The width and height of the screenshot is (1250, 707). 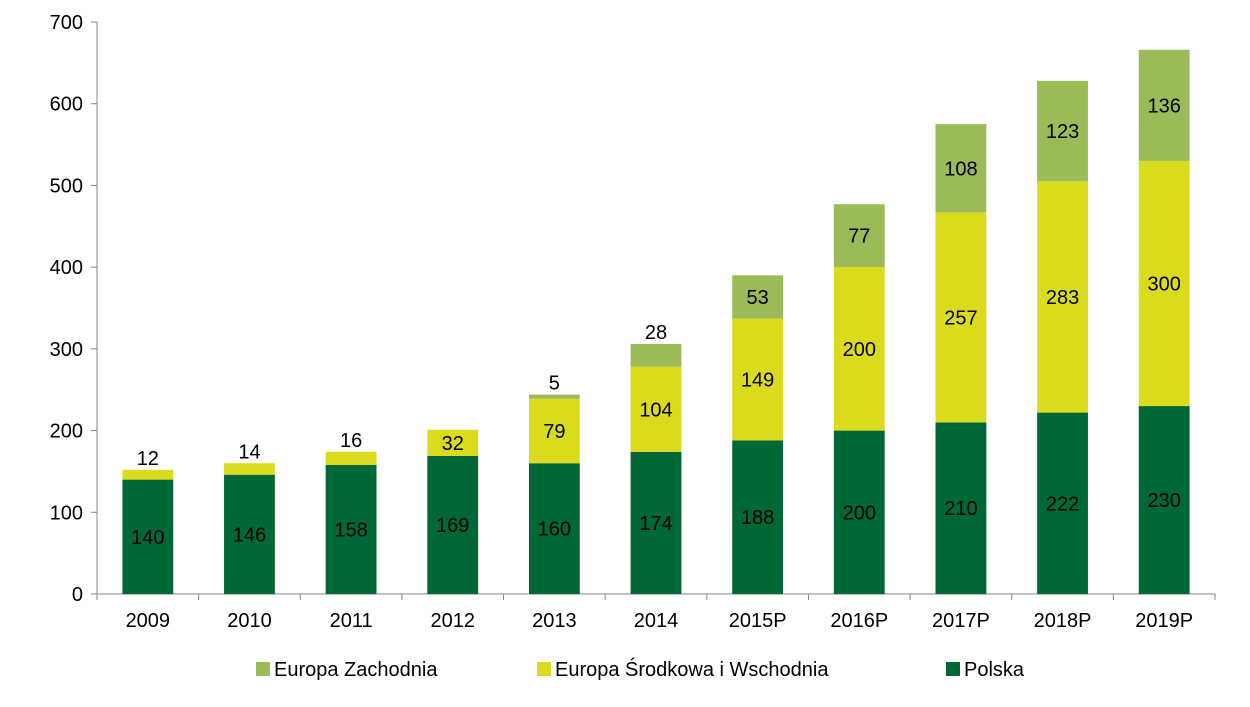 I want to click on bar-polska-2014, so click(x=656, y=522).